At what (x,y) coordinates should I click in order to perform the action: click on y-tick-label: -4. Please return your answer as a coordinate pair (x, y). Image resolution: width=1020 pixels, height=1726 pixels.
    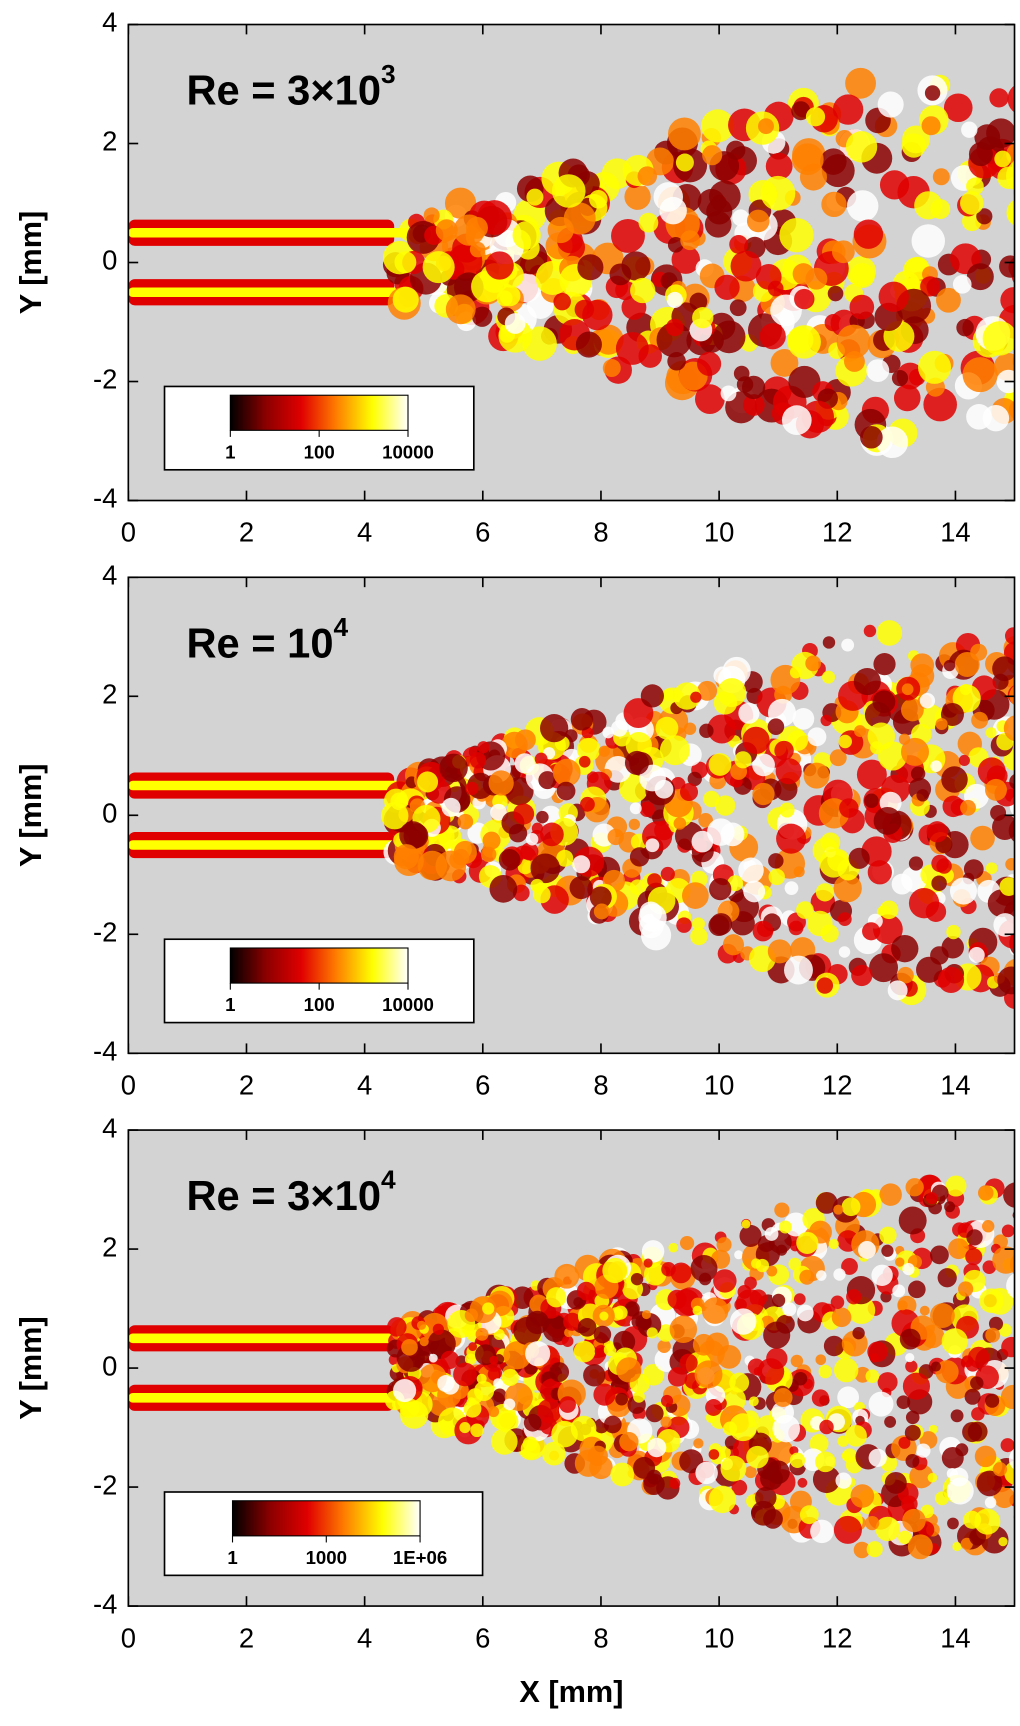
    Looking at the image, I should click on (105, 1051).